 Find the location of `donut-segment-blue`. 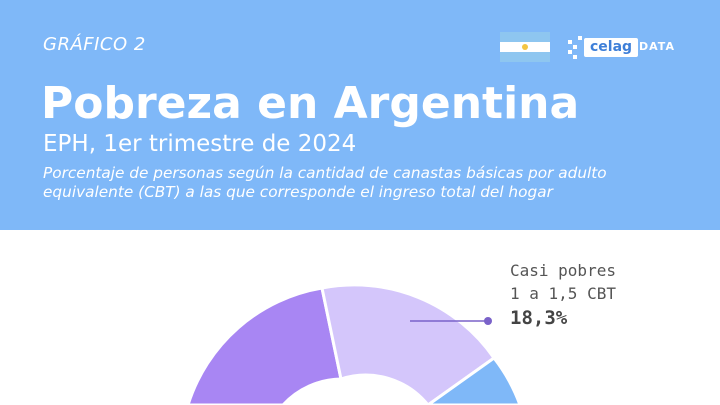

donut-segment-blue is located at coordinates (473, 380).